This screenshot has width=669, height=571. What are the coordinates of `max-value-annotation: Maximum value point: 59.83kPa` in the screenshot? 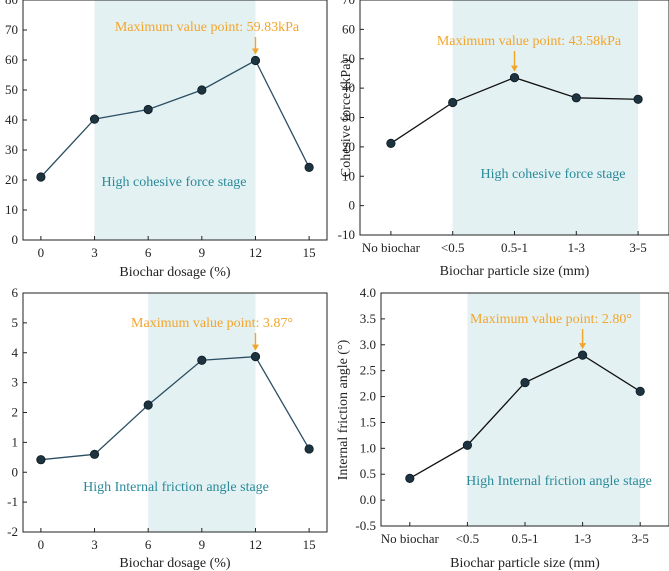 It's located at (207, 27).